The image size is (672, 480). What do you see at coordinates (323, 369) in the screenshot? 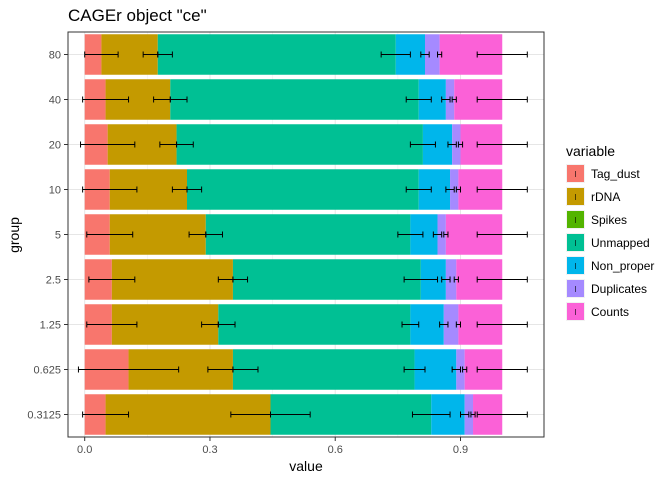
I see `bar-unmapped-0.625` at bounding box center [323, 369].